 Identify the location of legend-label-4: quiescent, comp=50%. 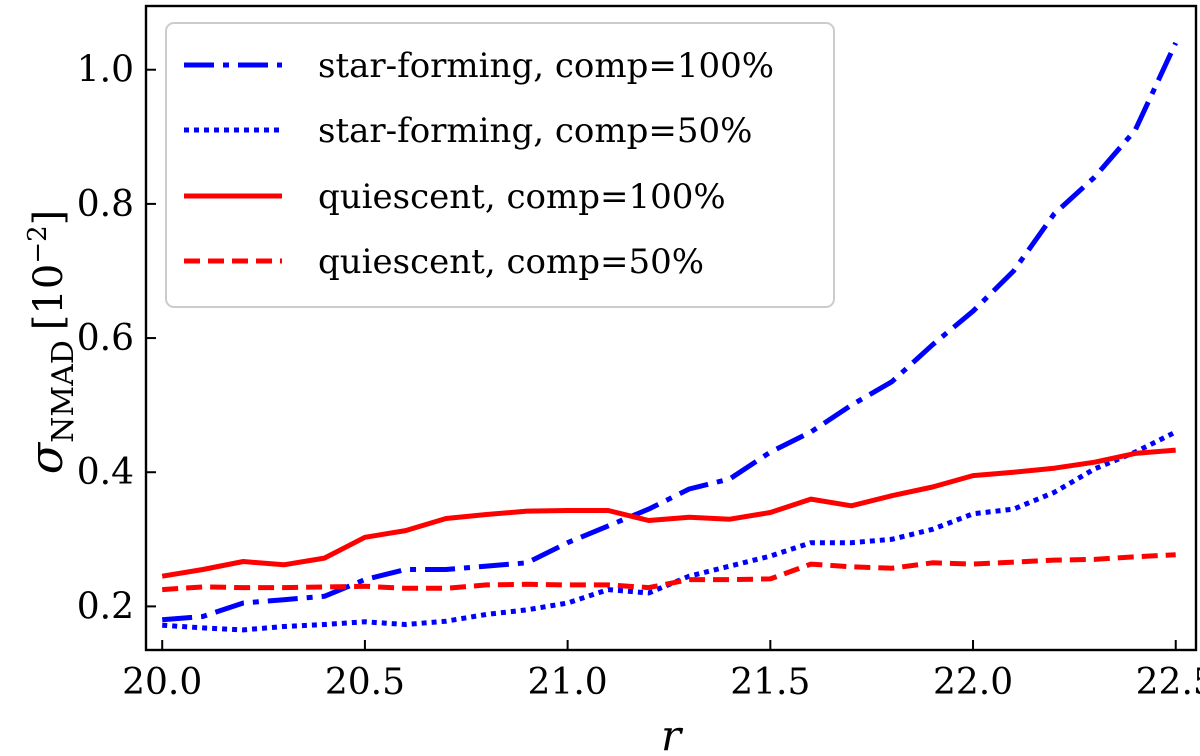
(511, 262).